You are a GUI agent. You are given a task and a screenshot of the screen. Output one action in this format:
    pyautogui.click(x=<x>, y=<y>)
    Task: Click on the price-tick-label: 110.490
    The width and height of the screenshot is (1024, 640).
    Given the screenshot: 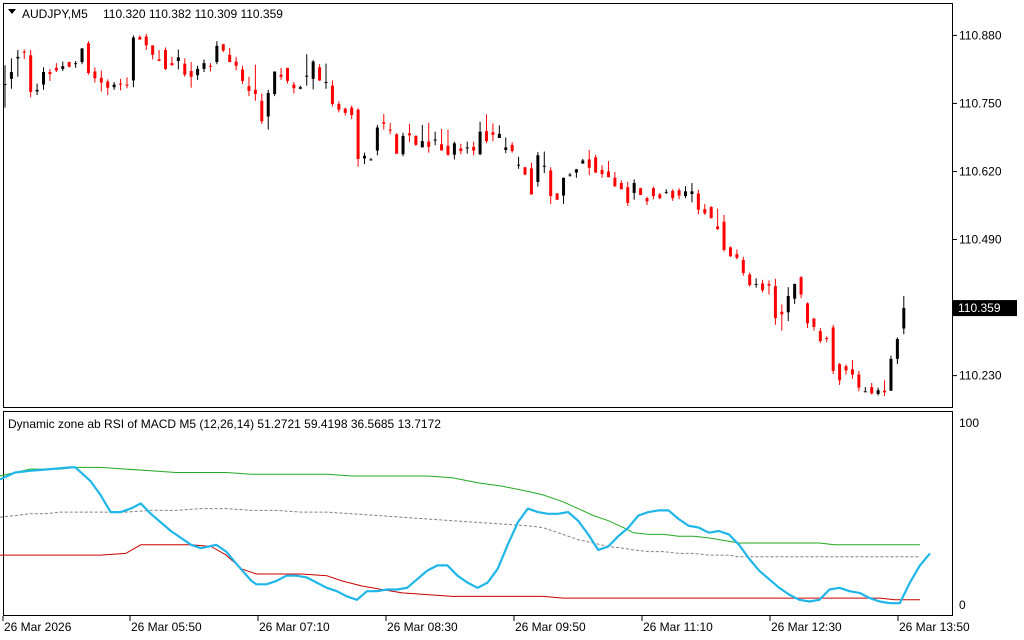 What is the action you would take?
    pyautogui.click(x=980, y=240)
    